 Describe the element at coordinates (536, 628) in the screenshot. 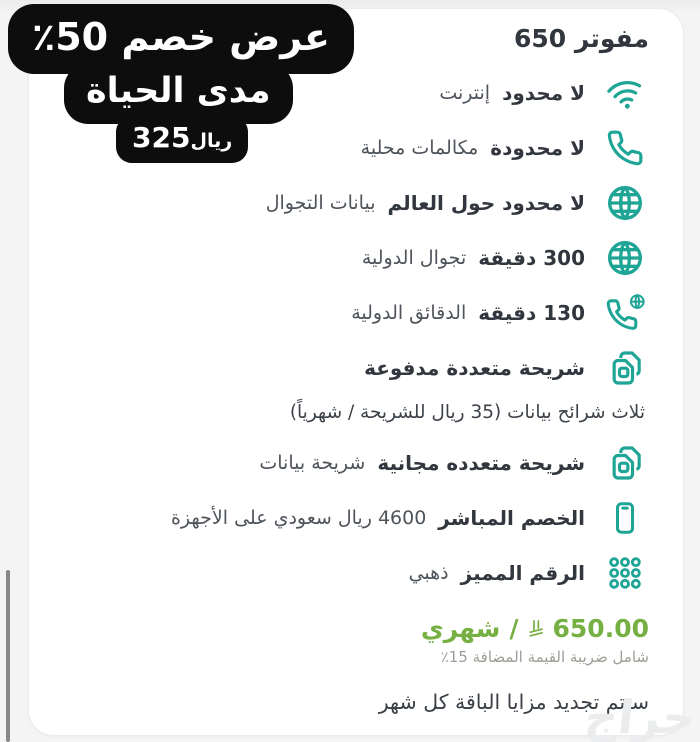

I see `sar-currency-icon` at that location.